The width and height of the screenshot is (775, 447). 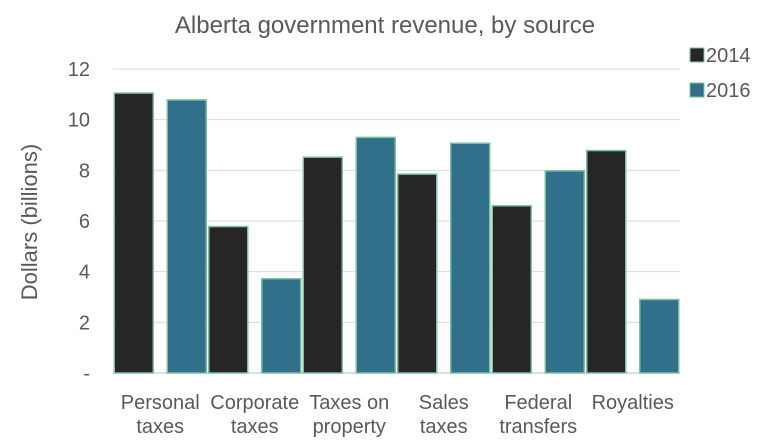 I want to click on y-tick-label: 8, so click(x=84, y=171).